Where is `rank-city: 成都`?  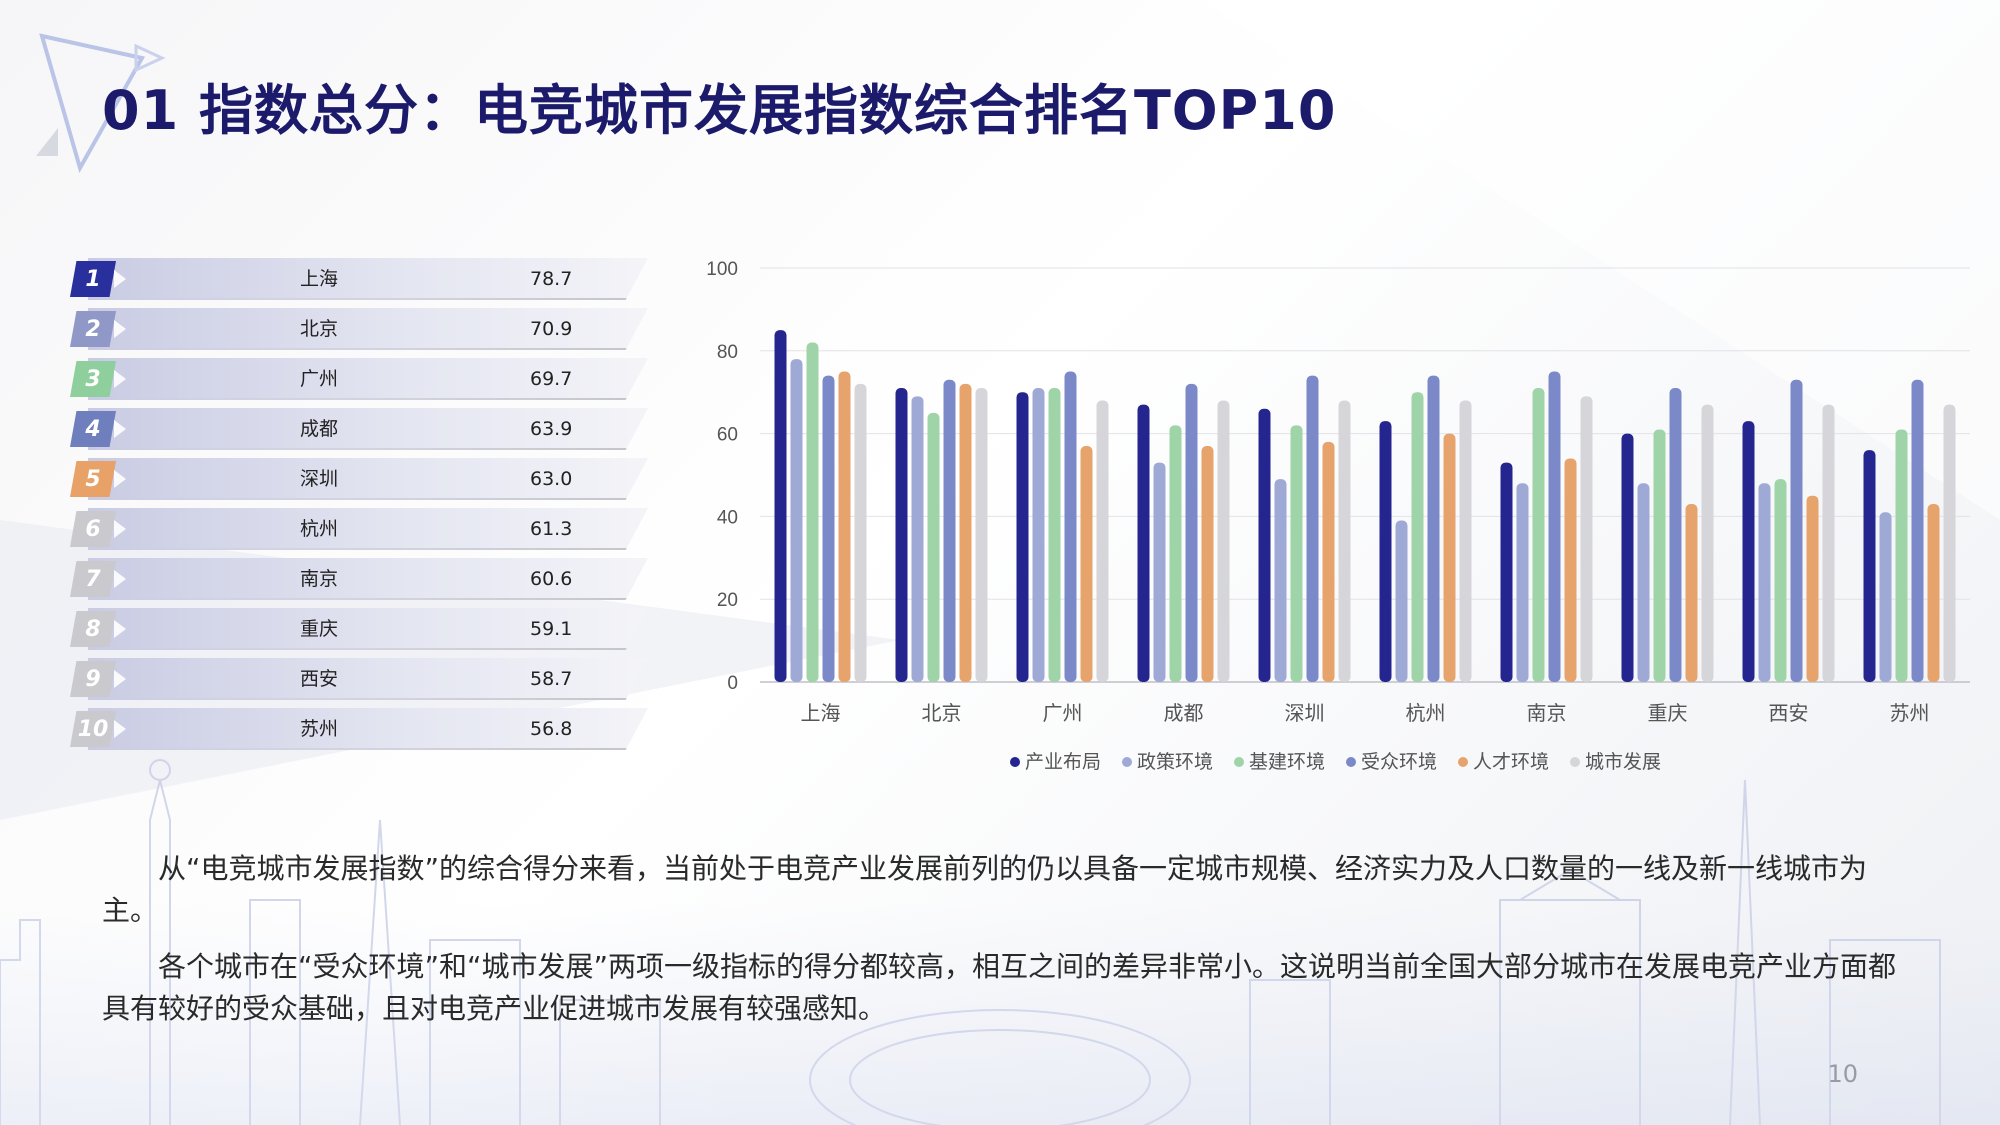 rank-city: 成都 is located at coordinates (319, 429).